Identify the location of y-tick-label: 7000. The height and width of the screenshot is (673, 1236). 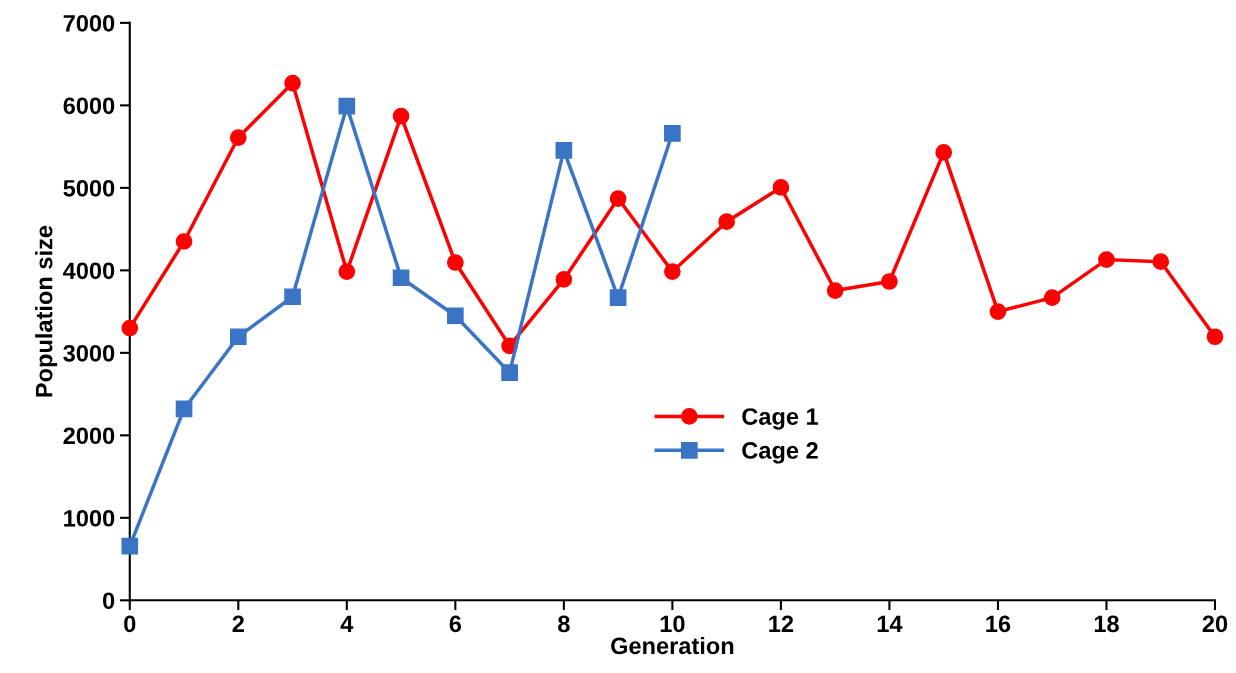
(89, 23).